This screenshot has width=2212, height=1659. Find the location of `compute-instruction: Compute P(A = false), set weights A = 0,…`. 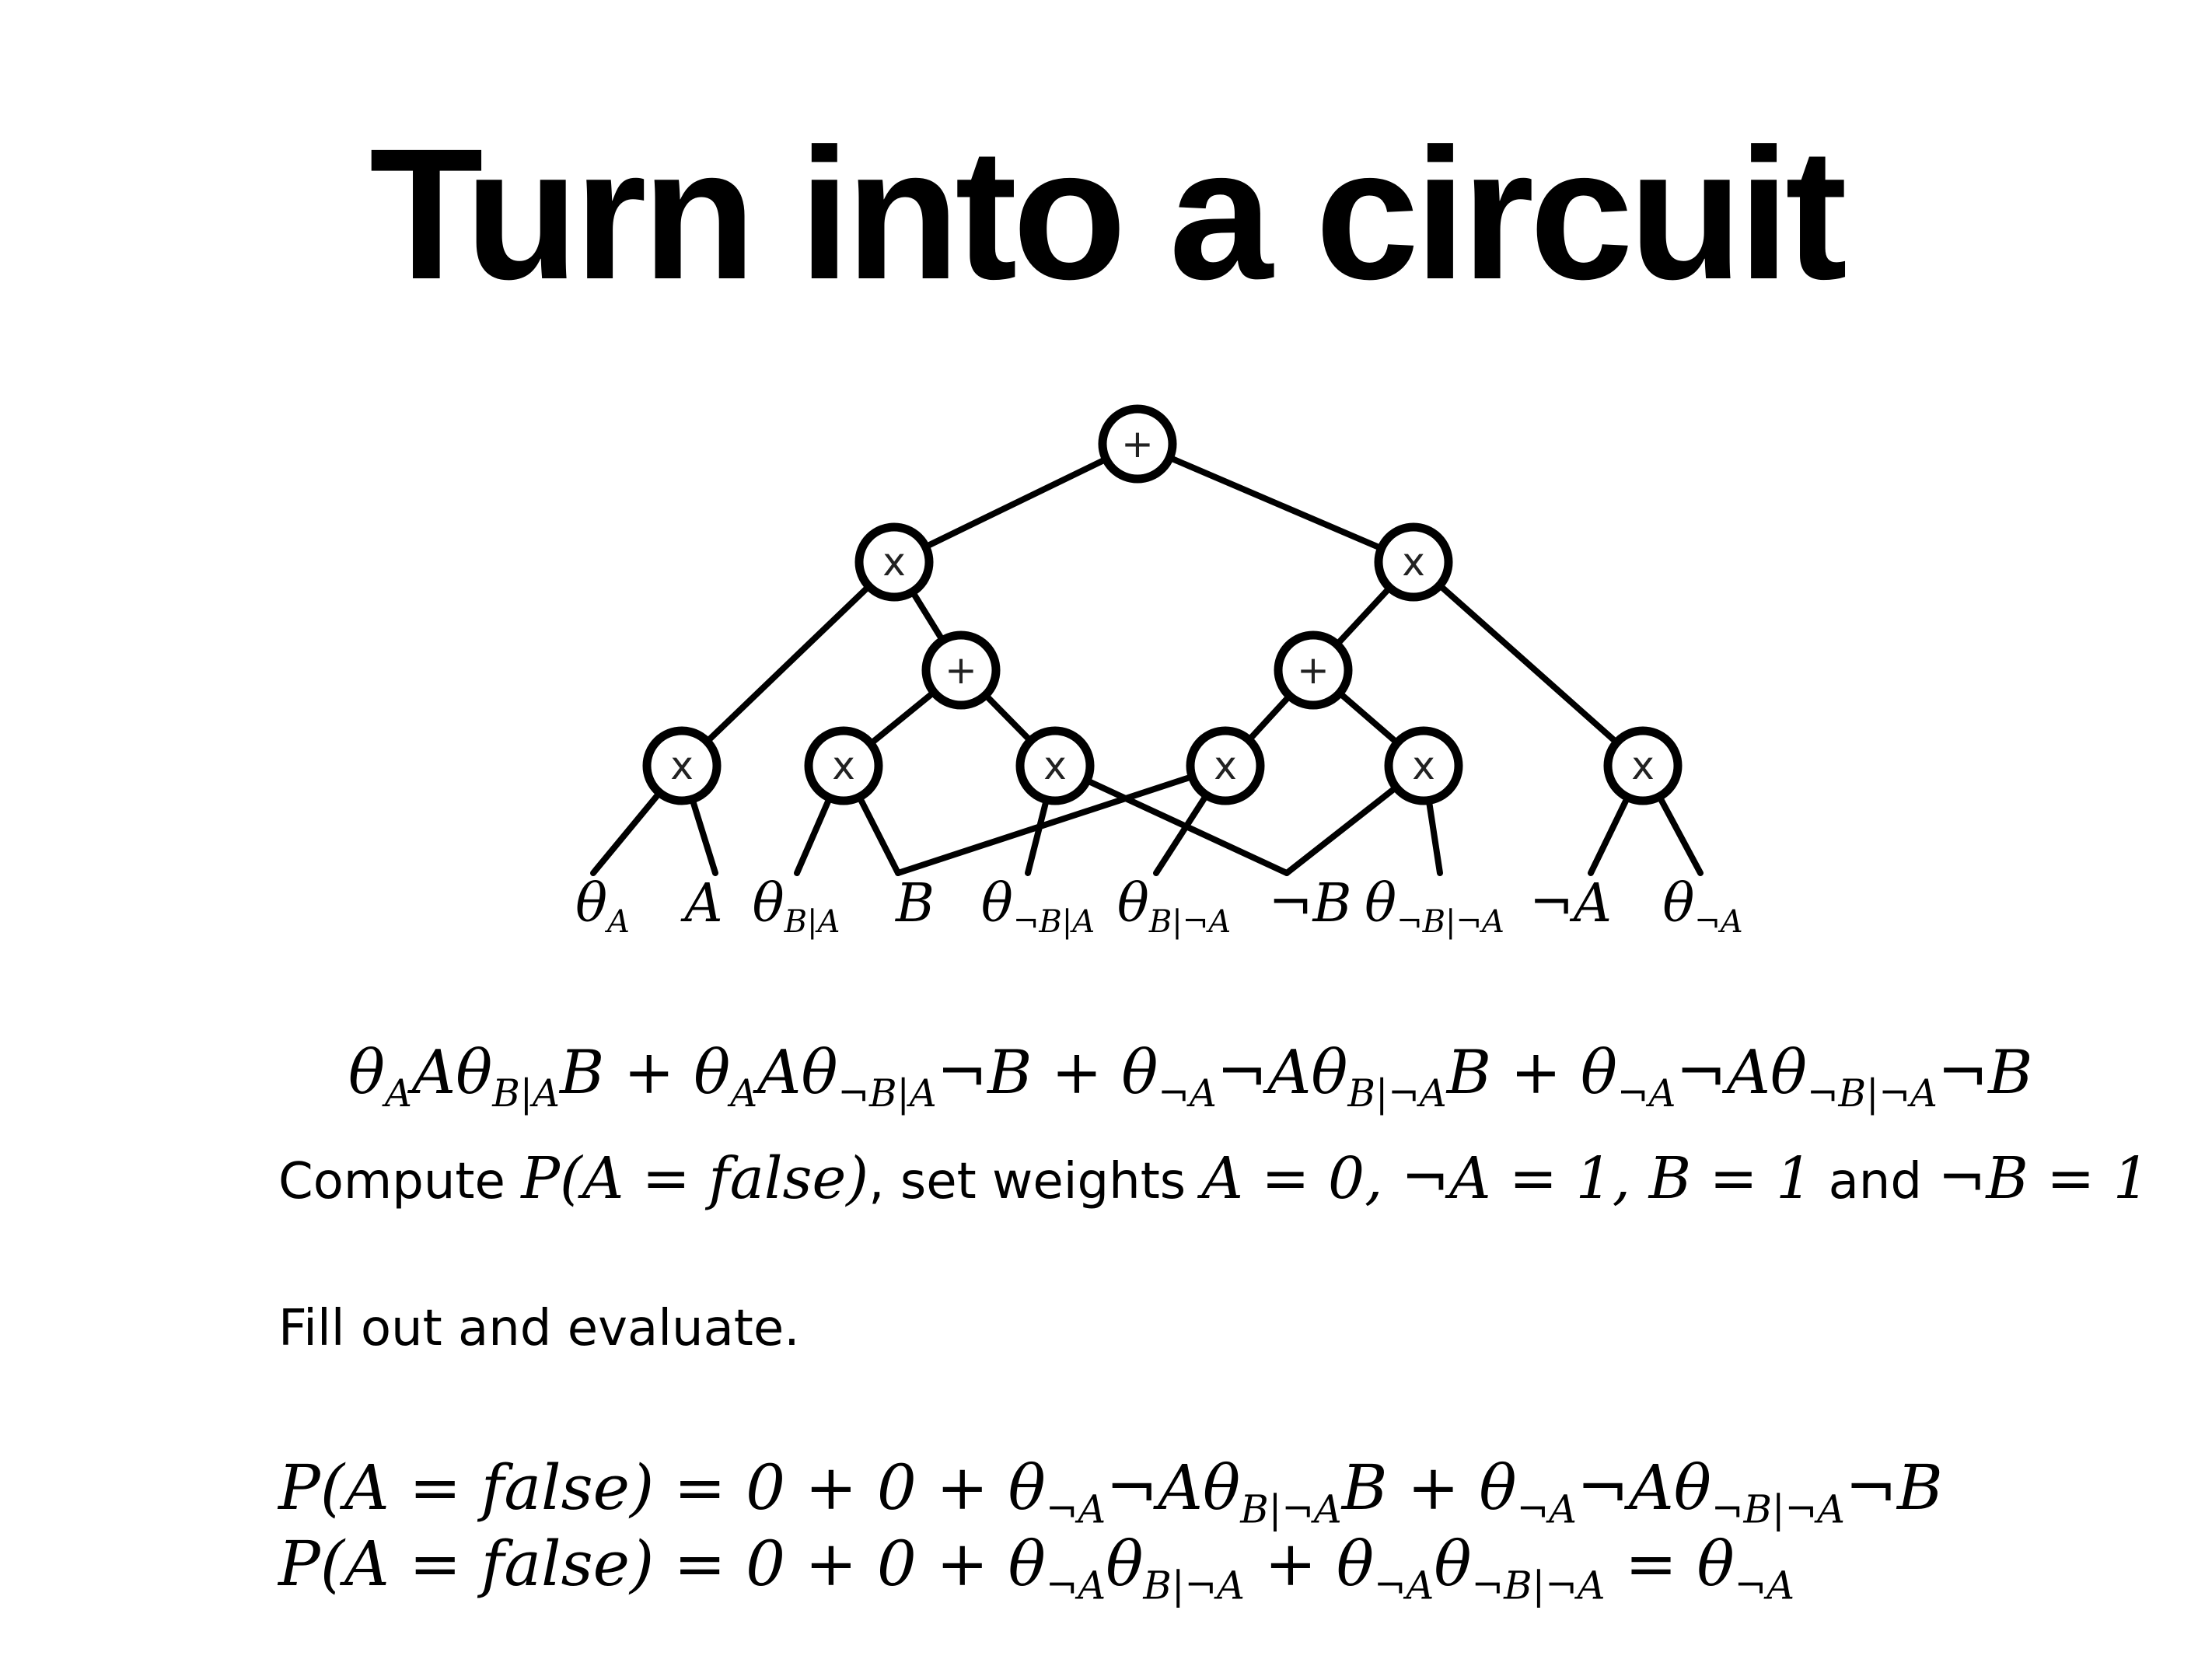

compute-instruction: Compute P(A = false), set weights A = 0,… is located at coordinates (1214, 1178).